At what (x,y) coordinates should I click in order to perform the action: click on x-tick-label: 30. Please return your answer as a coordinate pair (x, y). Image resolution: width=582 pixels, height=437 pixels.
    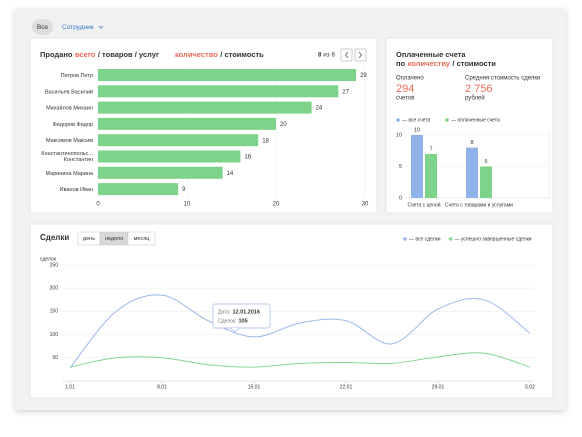
    Looking at the image, I should click on (365, 205).